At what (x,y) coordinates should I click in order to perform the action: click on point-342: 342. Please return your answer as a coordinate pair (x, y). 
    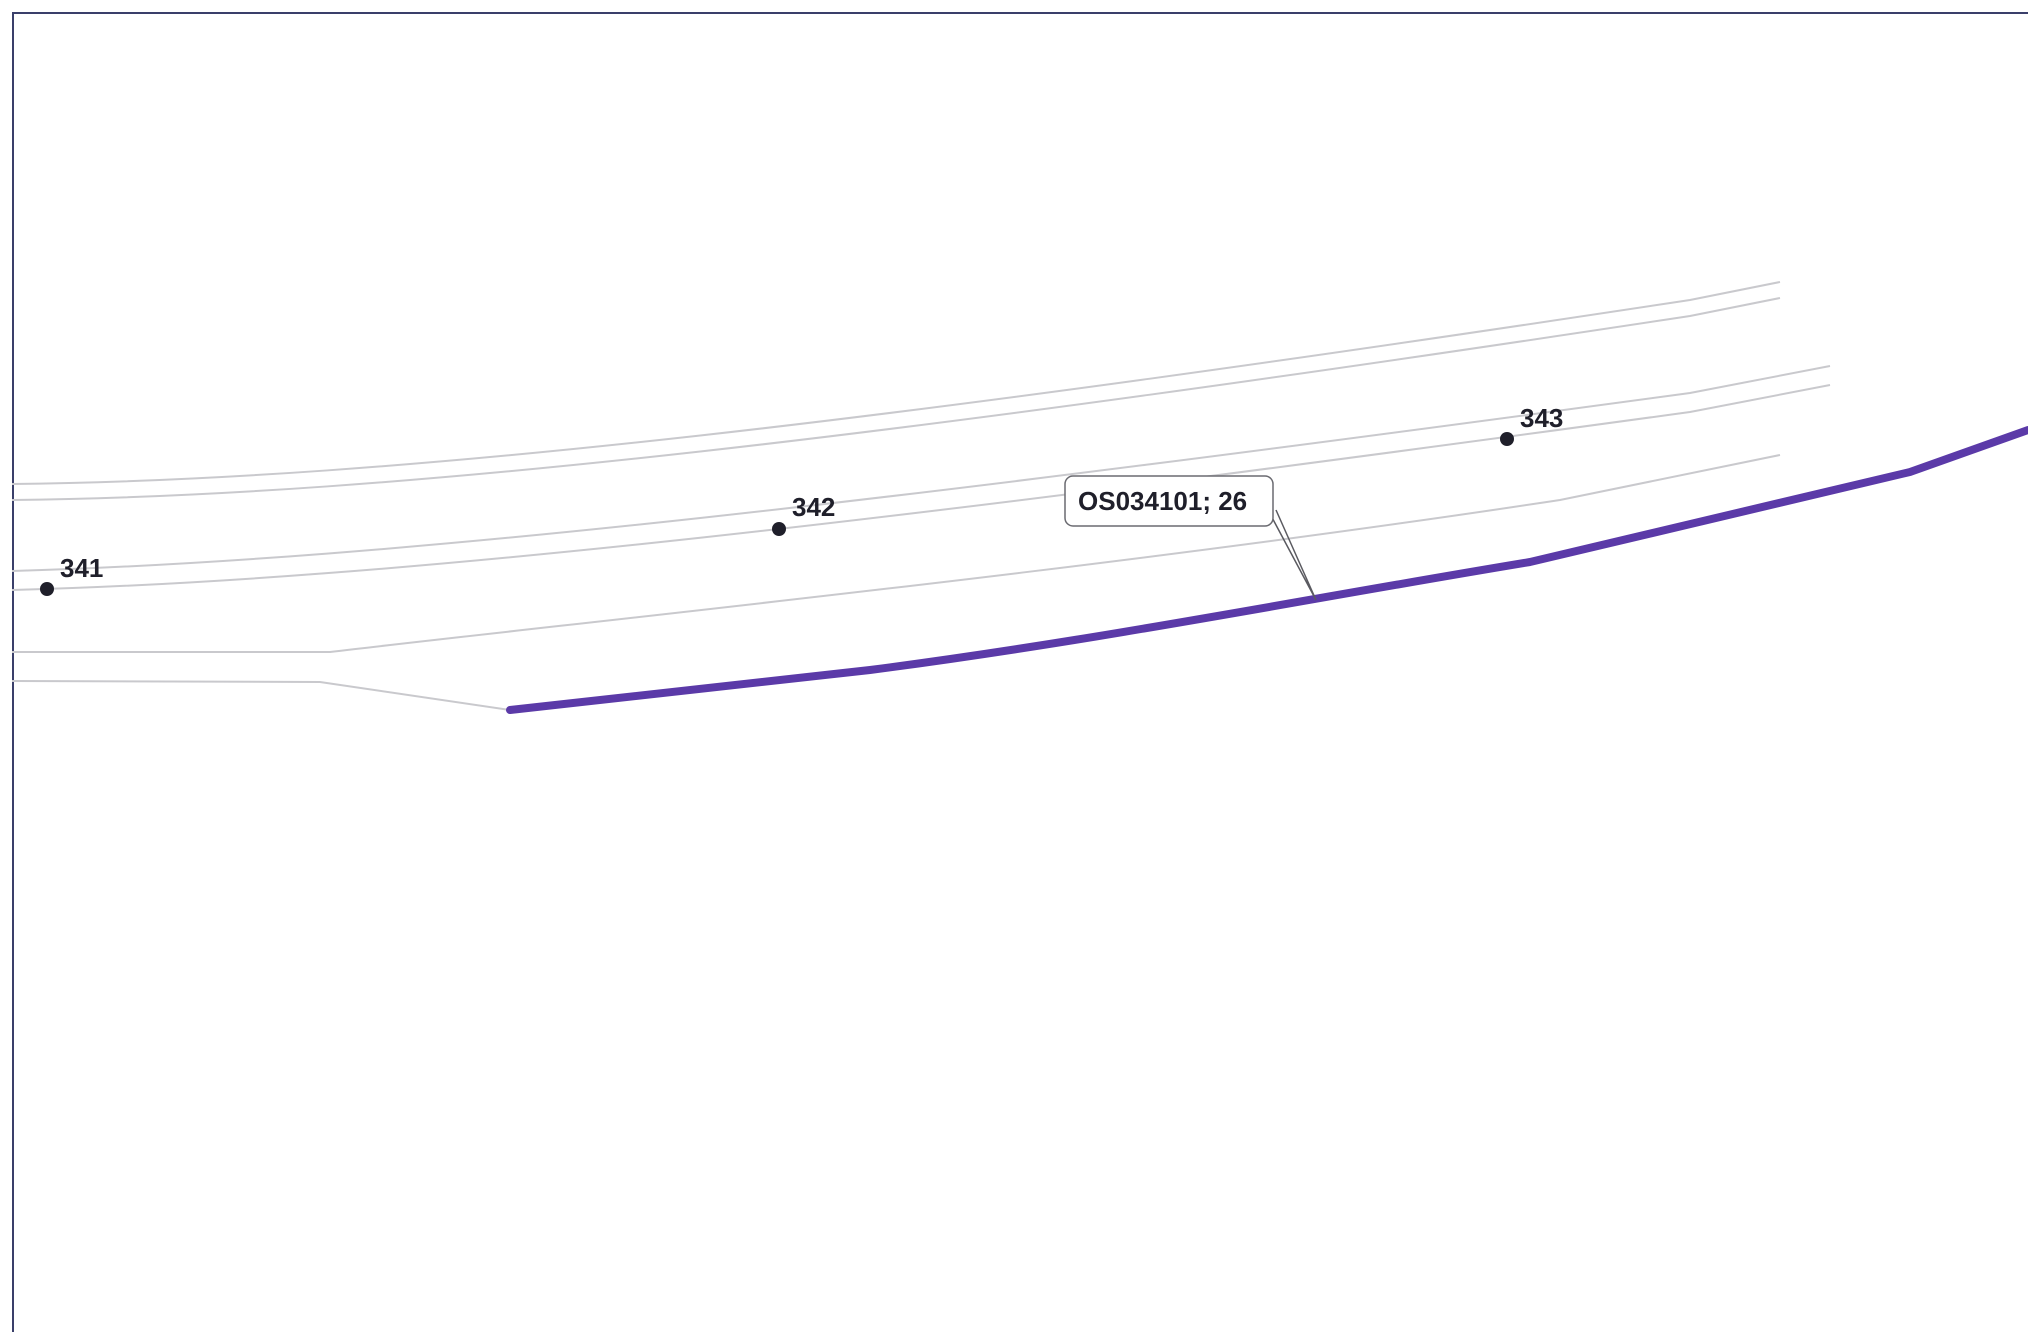
    Looking at the image, I should click on (803, 514).